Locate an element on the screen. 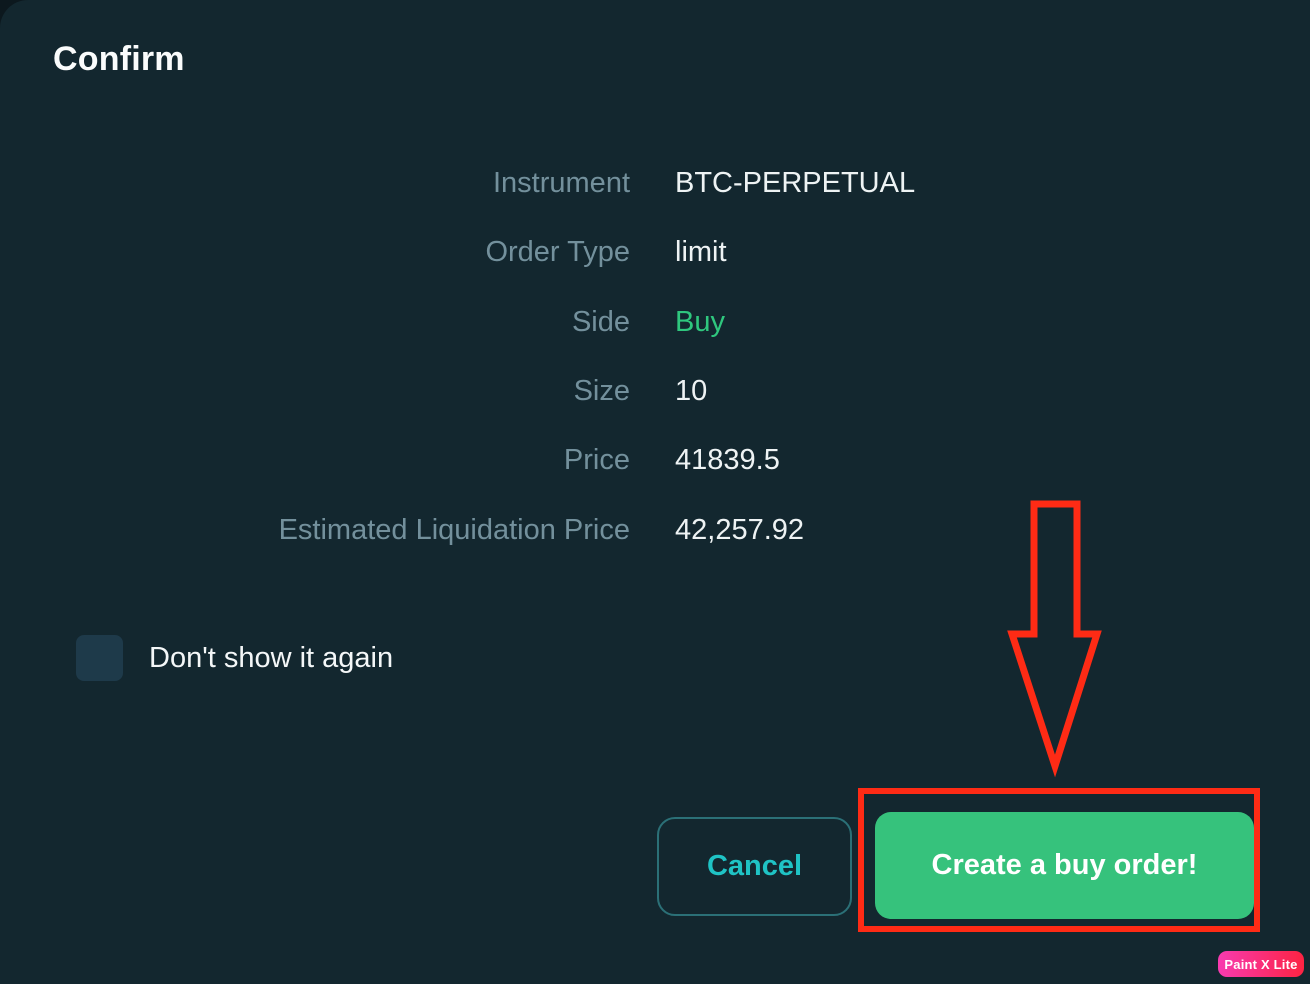 The image size is (1310, 984). field-row-price: Price 41839.5 is located at coordinates (655, 460).